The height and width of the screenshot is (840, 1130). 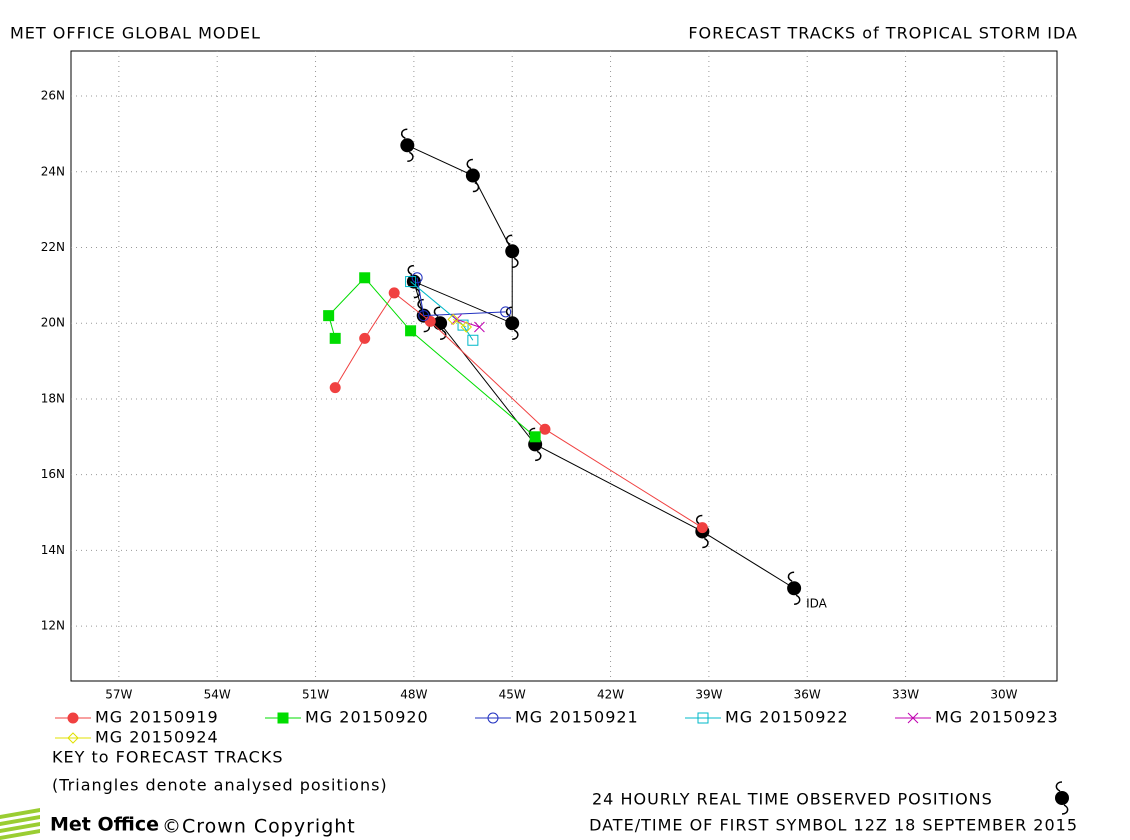 What do you see at coordinates (367, 717) in the screenshot?
I see `legend-text: MG 20150920` at bounding box center [367, 717].